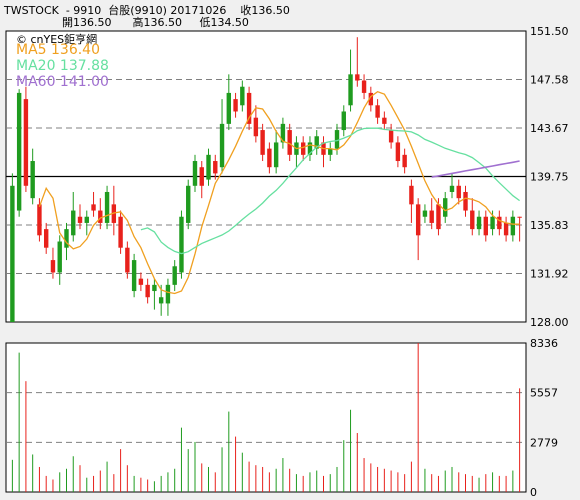  Describe the element at coordinates (147, 10) in the screenshot. I see `header-line-1: TWSTOCK - 9910 台股(9910) 20171026 收136.50` at that location.